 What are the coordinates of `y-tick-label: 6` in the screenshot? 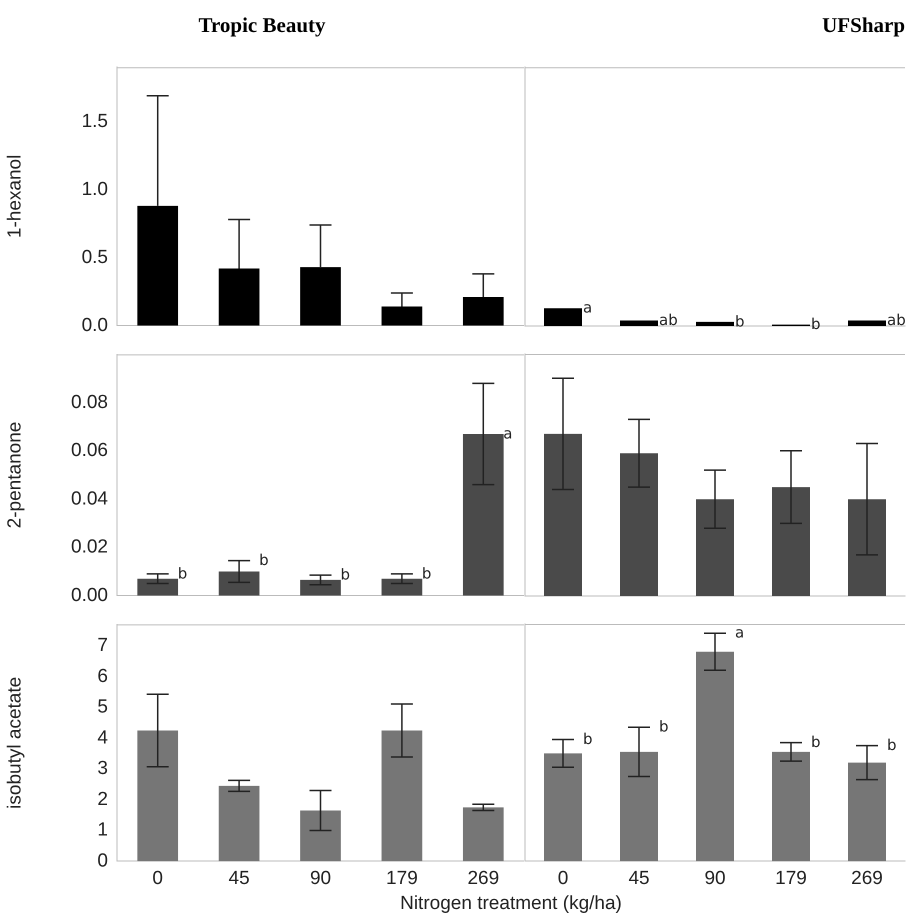 It's located at (102, 676).